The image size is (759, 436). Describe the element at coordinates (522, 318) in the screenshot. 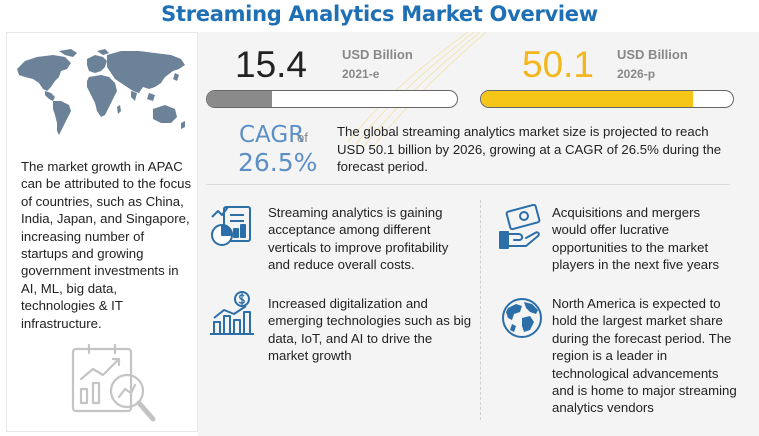

I see `globe-icon` at that location.